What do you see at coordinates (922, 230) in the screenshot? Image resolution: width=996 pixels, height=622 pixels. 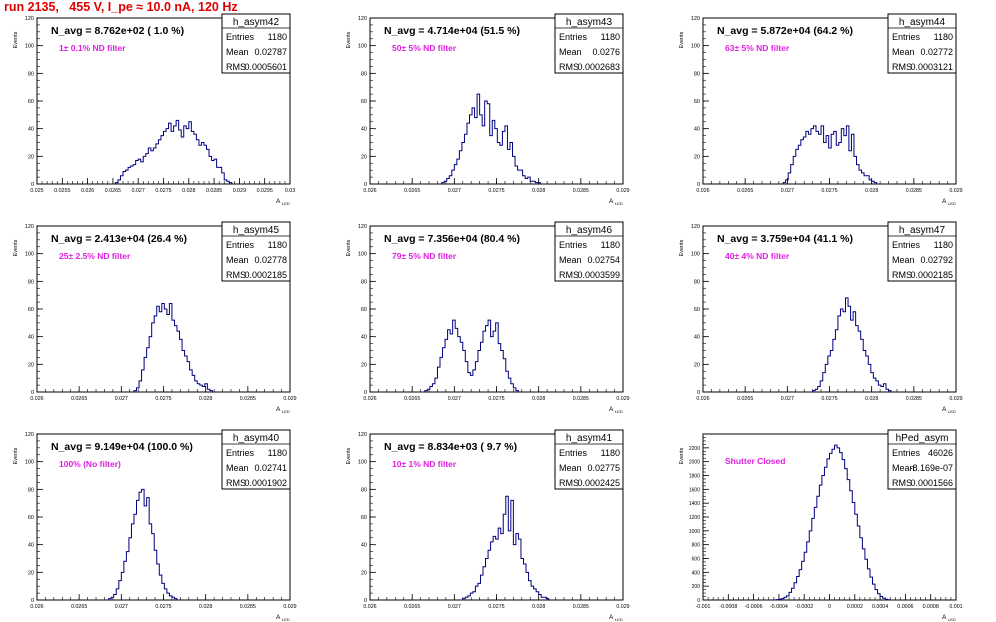 I see `histogram-name: h_asym47` at bounding box center [922, 230].